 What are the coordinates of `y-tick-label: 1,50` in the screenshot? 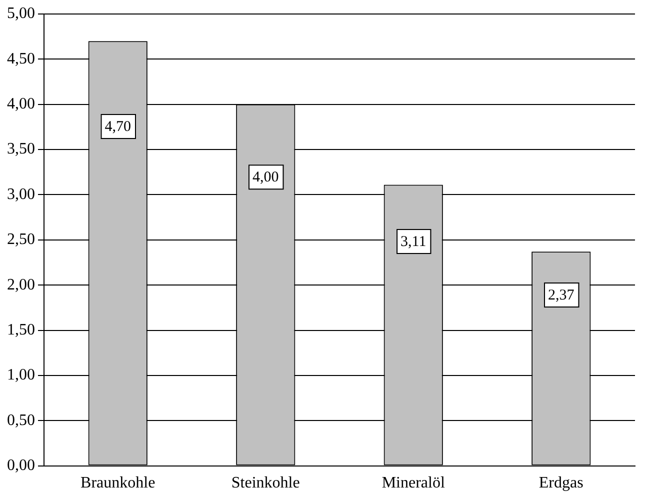 It's located at (21, 329).